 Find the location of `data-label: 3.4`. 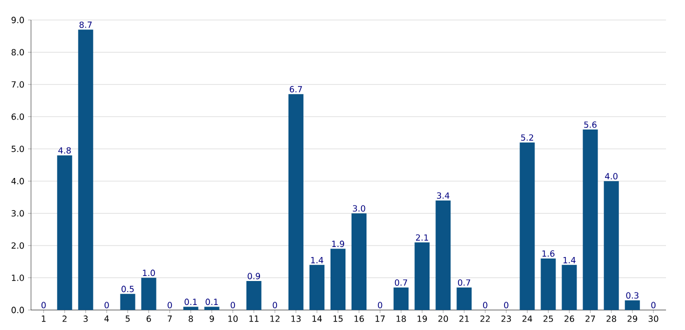

data-label: 3.4 is located at coordinates (443, 195).